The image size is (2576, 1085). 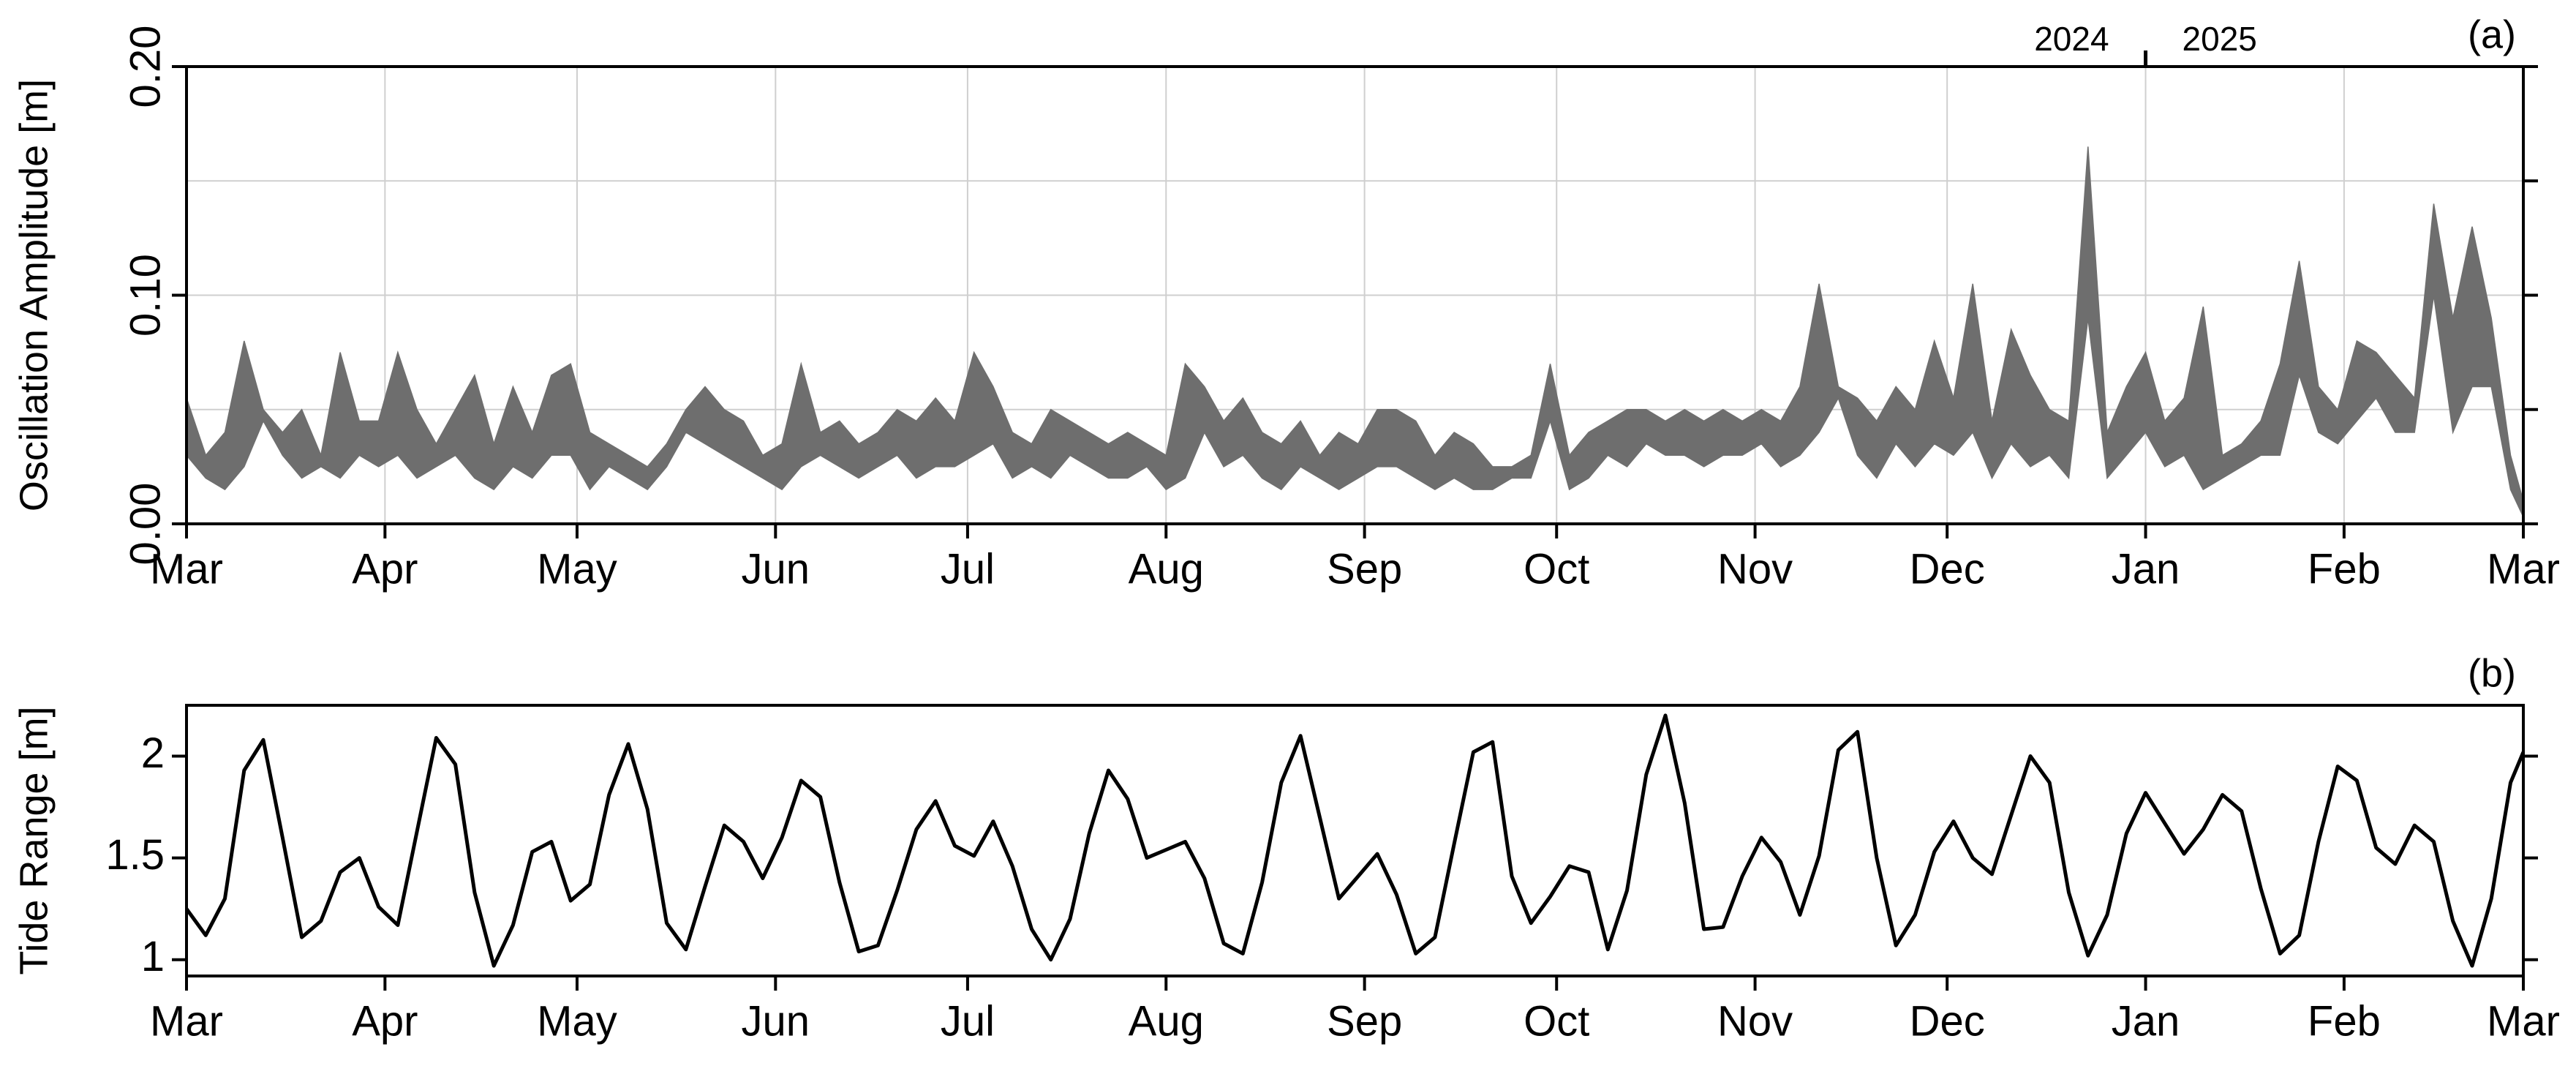 What do you see at coordinates (145, 67) in the screenshot?
I see `y-tick-label: 0.20` at bounding box center [145, 67].